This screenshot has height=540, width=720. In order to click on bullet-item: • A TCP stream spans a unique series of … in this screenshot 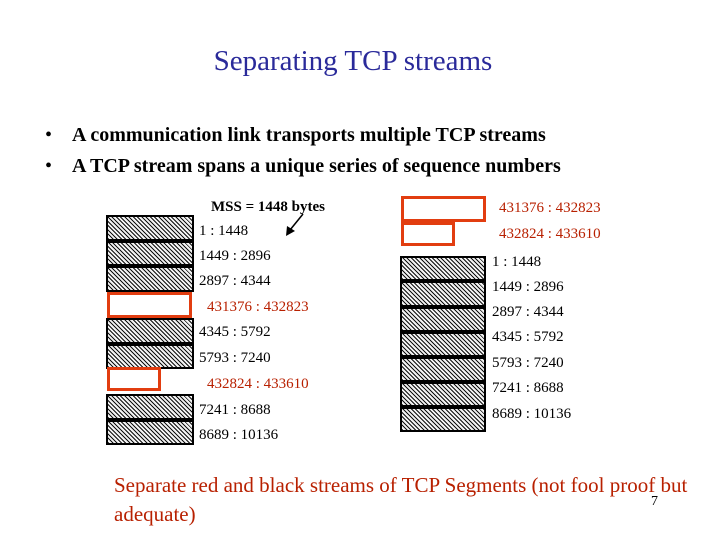, I will do `click(303, 166)`.